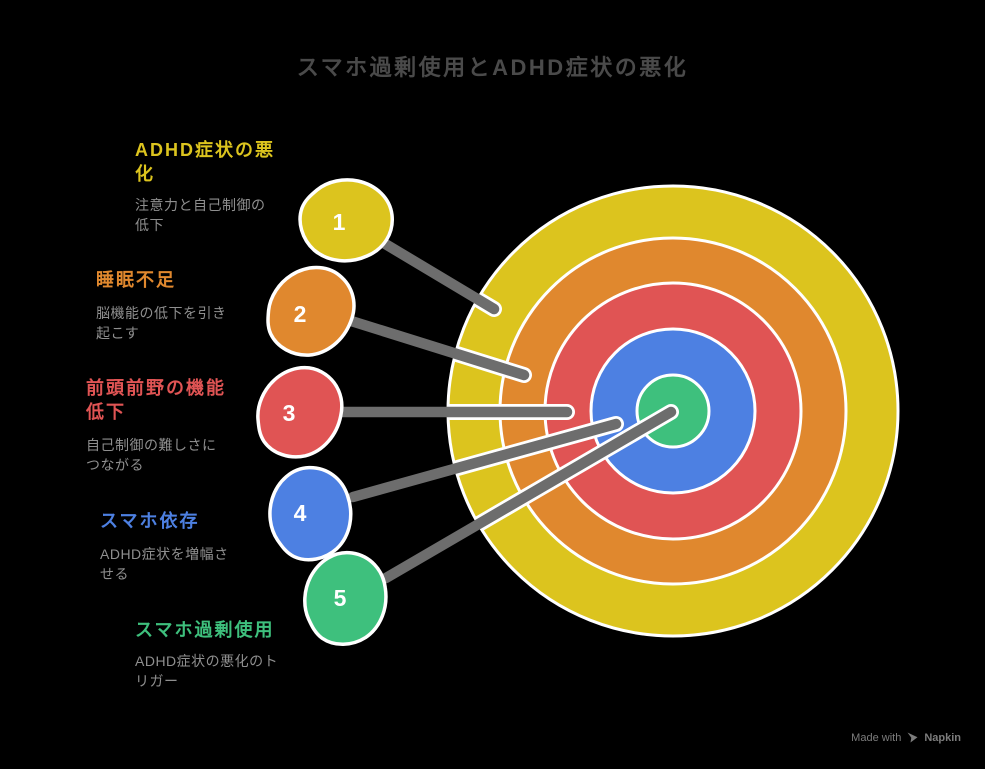  What do you see at coordinates (151, 455) in the screenshot?
I see `label-desc-3: 自己制御の難しさにつながる` at bounding box center [151, 455].